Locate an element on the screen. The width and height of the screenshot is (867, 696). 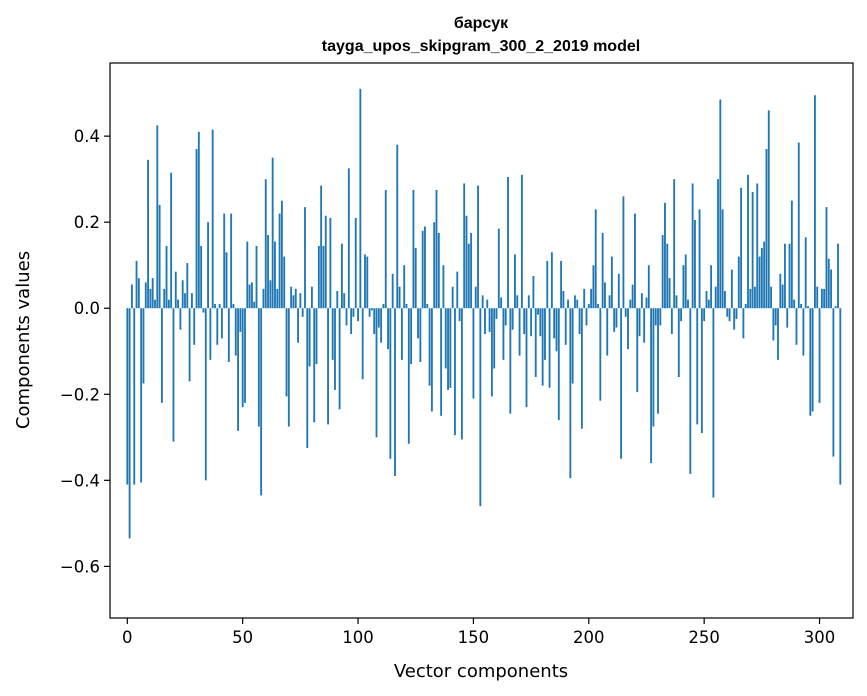
chart-title-line1: барсук is located at coordinates (481, 23).